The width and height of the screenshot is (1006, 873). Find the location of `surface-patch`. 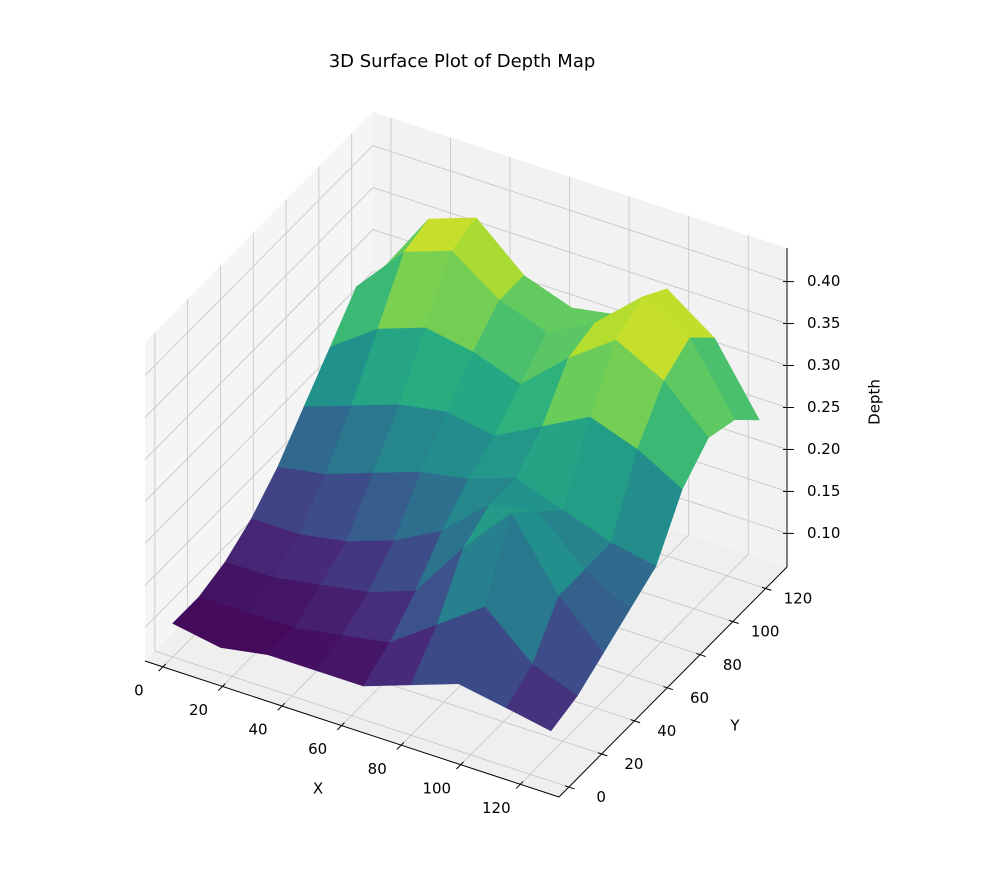

surface-patch is located at coordinates (541, 698).